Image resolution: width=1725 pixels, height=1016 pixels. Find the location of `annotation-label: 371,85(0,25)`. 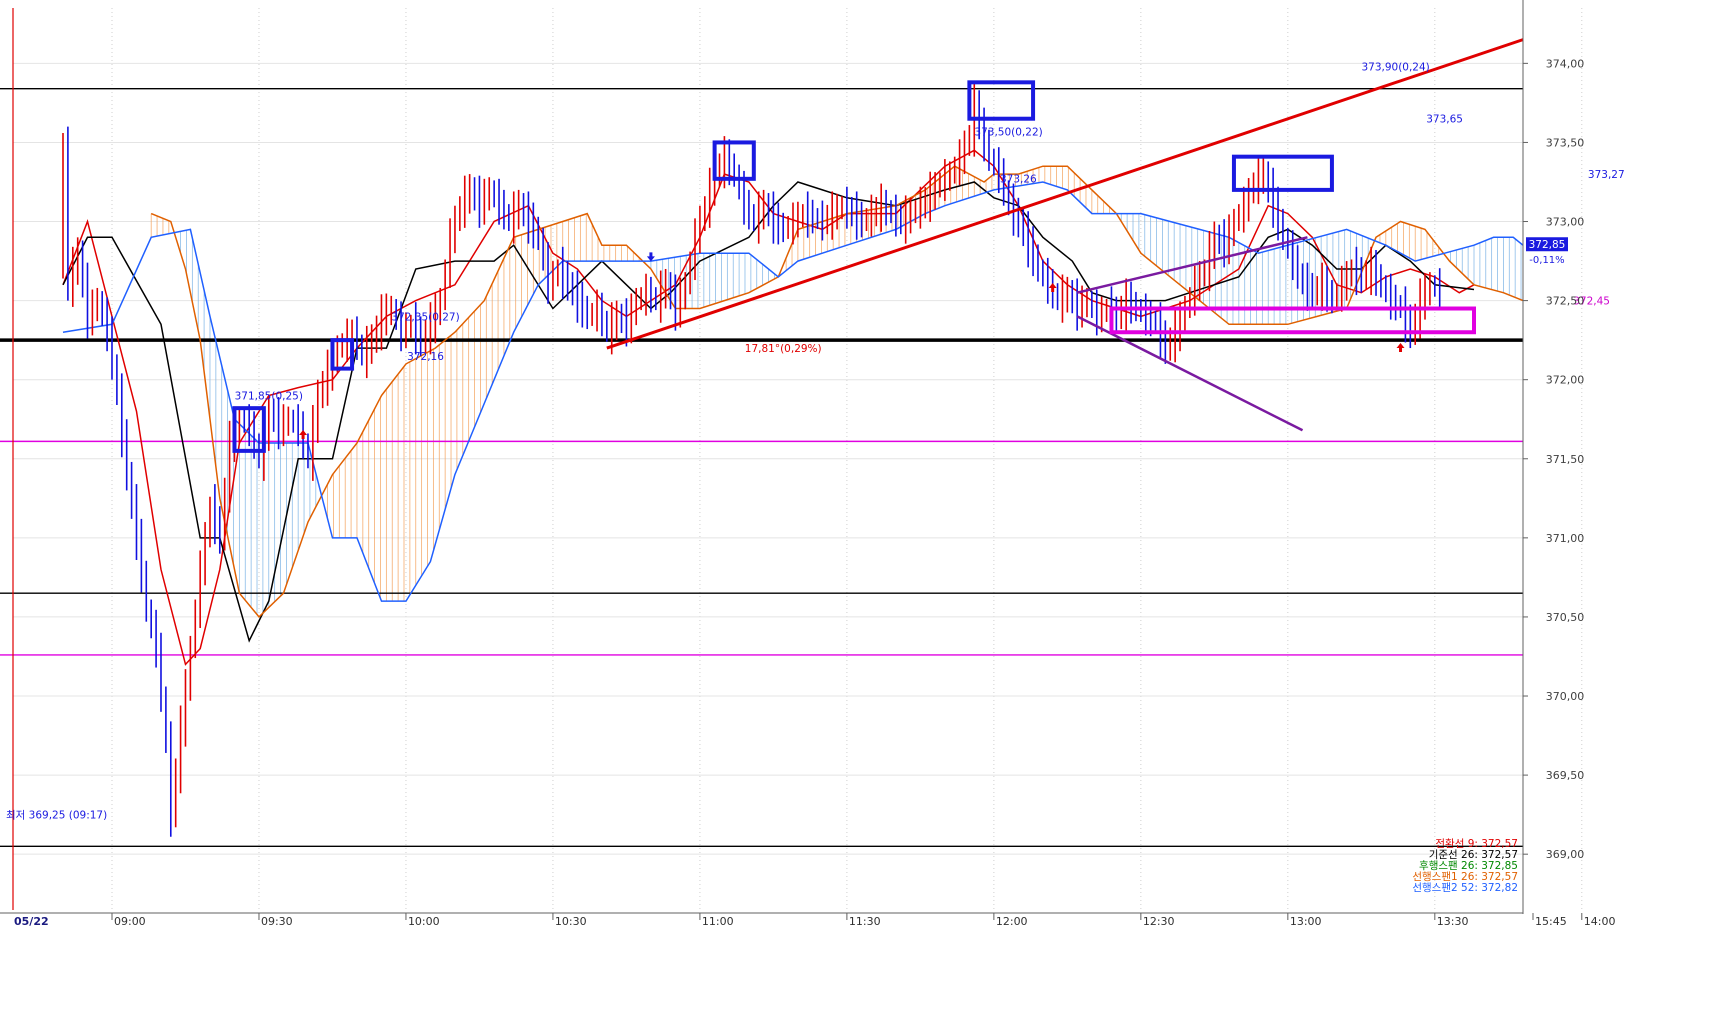

annotation-label: 371,85(0,25) is located at coordinates (269, 396).